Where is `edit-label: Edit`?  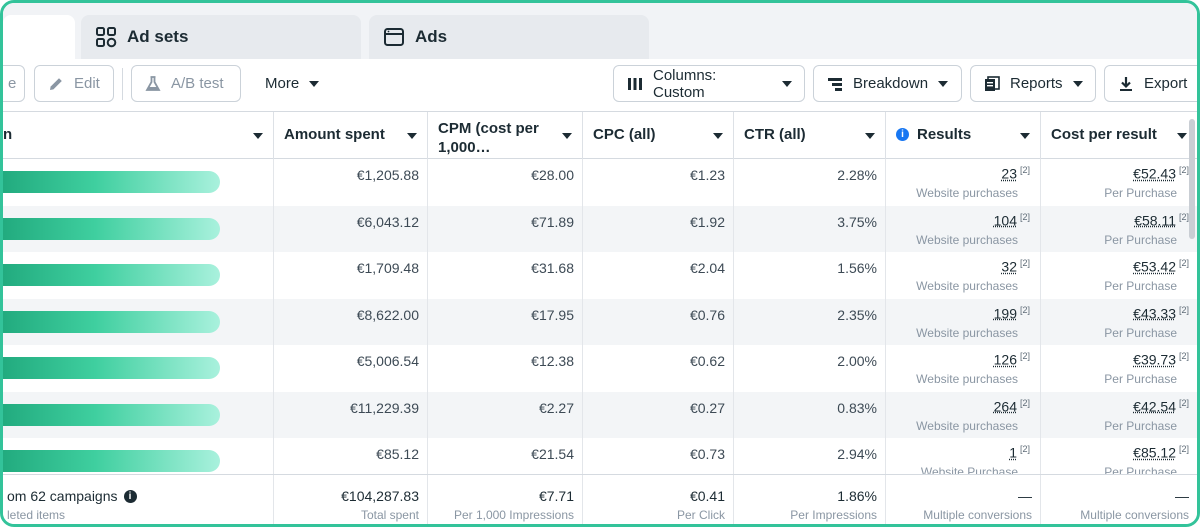 edit-label: Edit is located at coordinates (87, 83).